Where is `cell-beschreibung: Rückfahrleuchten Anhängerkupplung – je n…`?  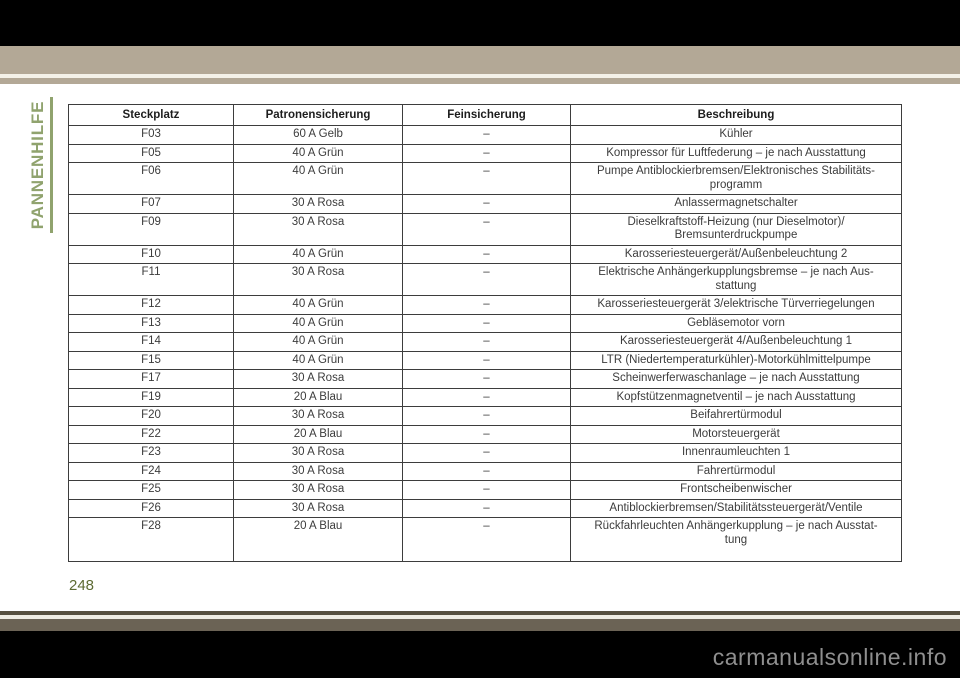
cell-beschreibung: Rückfahrleuchten Anhängerkupplung – je n… is located at coordinates (736, 539).